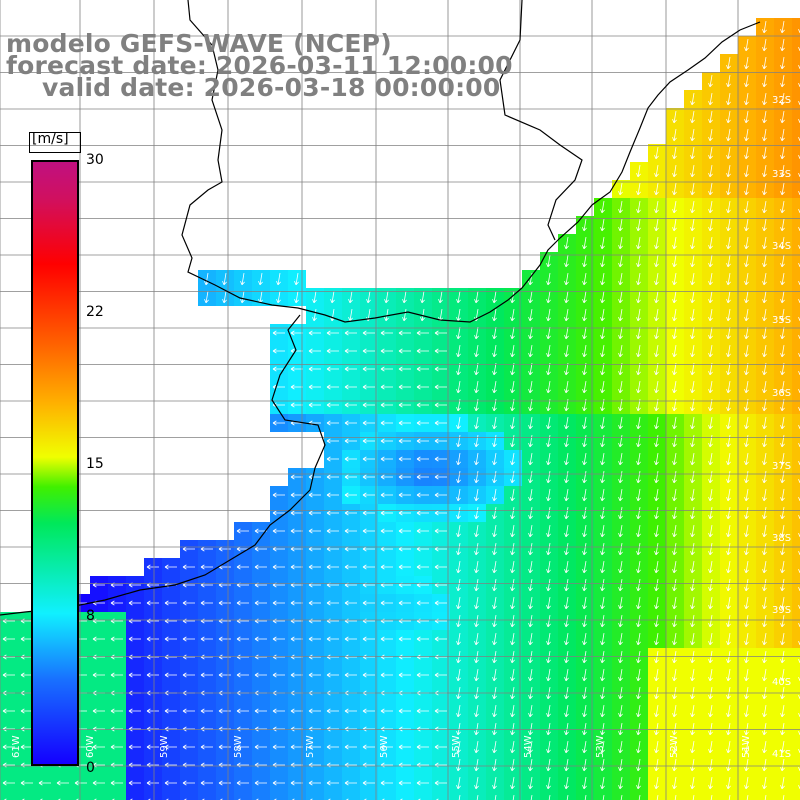 Image resolution: width=800 pixels, height=800 pixels. Describe the element at coordinates (199, 43) in the screenshot. I see `map-title: modelo GEFS-WAVE (NCEP)` at that location.